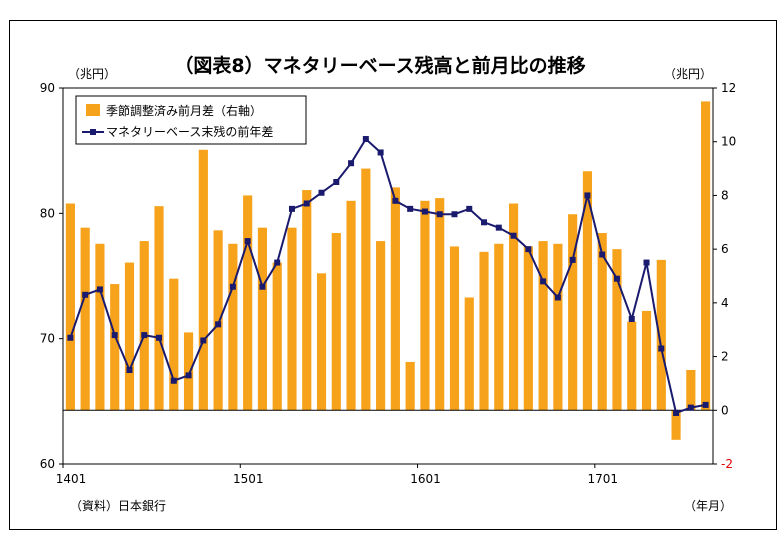 The width and height of the screenshot is (782, 554). I want to click on left-unit-label: （兆円）, so click(92, 74).